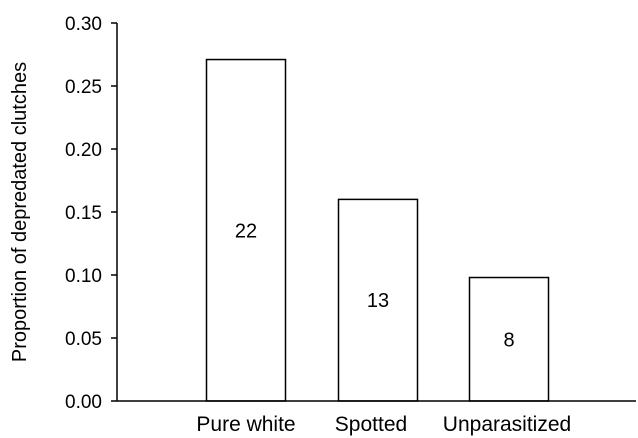 Image resolution: width=638 pixels, height=438 pixels. What do you see at coordinates (83, 276) in the screenshot?
I see `y-tick-label: 0.10` at bounding box center [83, 276].